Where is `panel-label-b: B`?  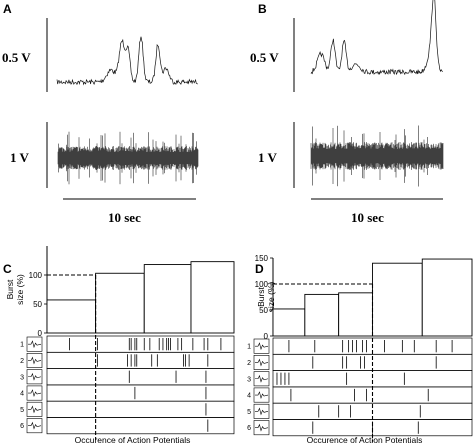
panel-label-b: B is located at coordinates (262, 9).